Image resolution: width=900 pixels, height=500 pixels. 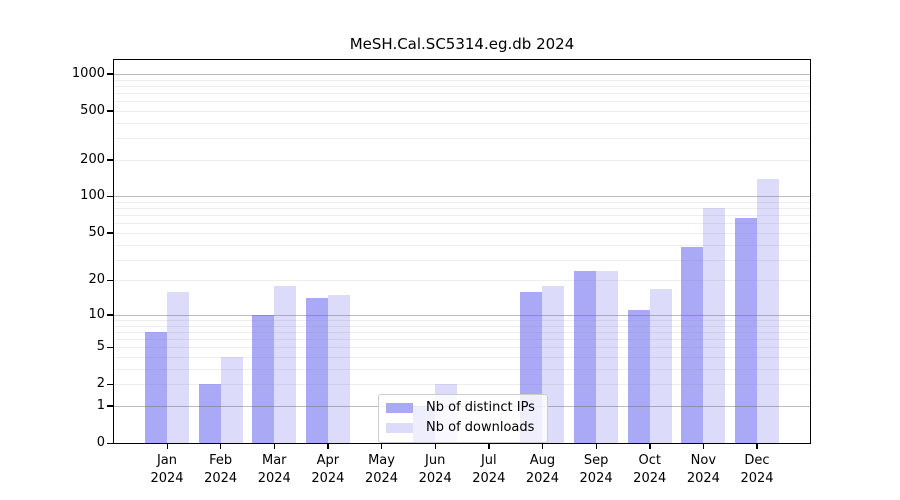 What do you see at coordinates (100, 442) in the screenshot?
I see `y-tick-label: 0` at bounding box center [100, 442].